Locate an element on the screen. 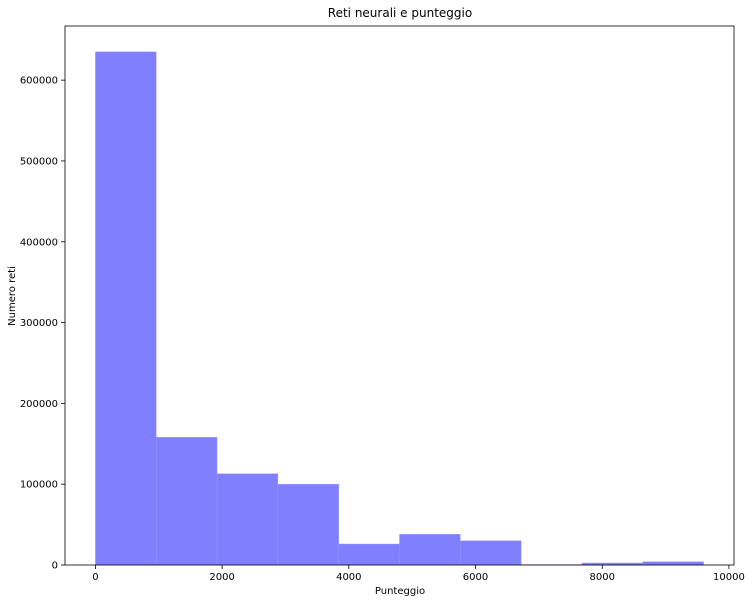 Image resolution: width=753 pixels, height=603 pixels. x-tick-label: 0 is located at coordinates (95, 577).